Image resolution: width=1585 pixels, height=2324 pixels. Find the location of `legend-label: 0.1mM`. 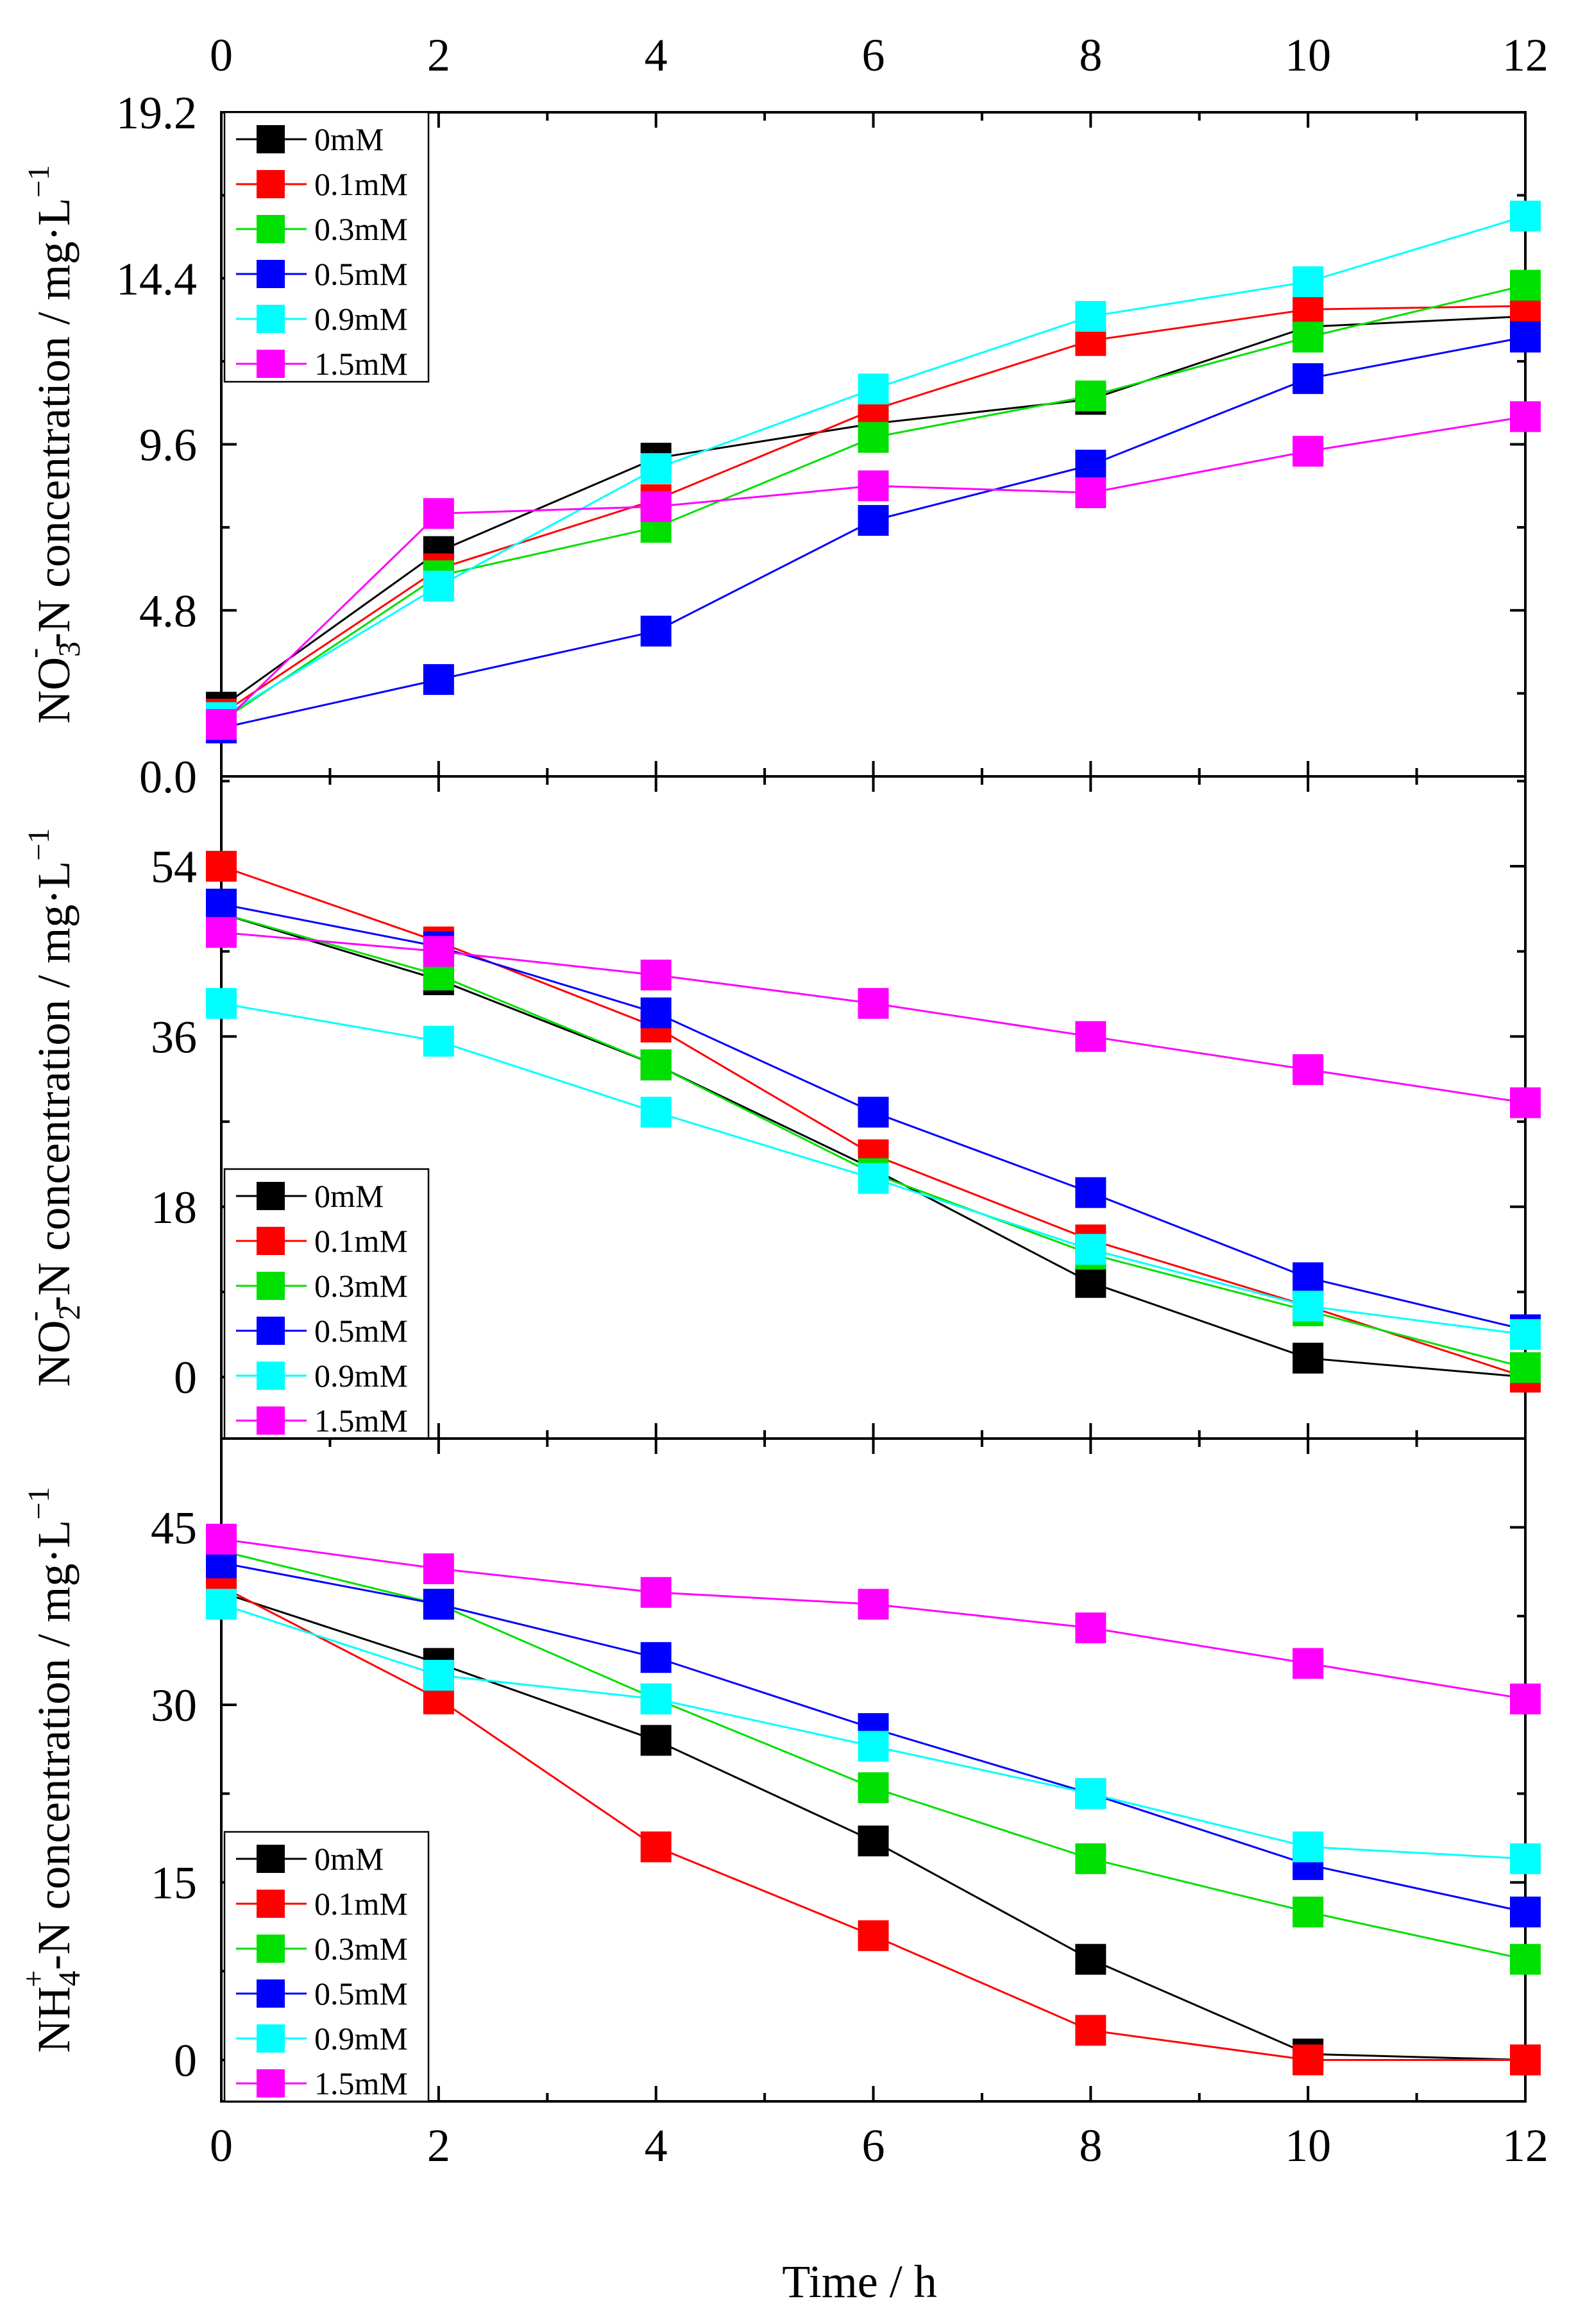

legend-label: 0.1mM is located at coordinates (361, 1241).